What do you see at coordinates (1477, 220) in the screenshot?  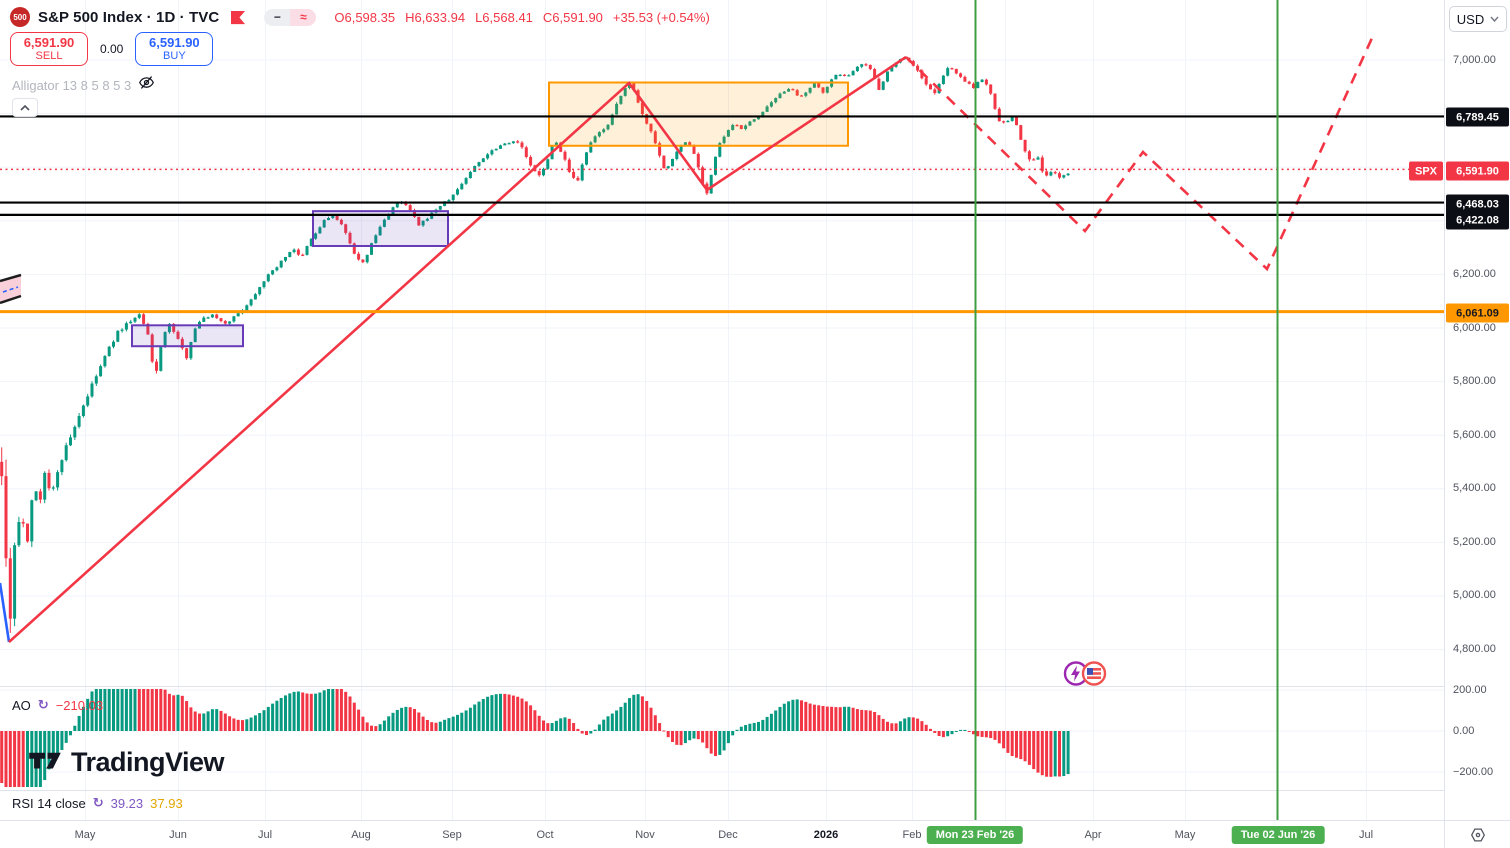 I see `price-level-badge: 6,422.08` at bounding box center [1477, 220].